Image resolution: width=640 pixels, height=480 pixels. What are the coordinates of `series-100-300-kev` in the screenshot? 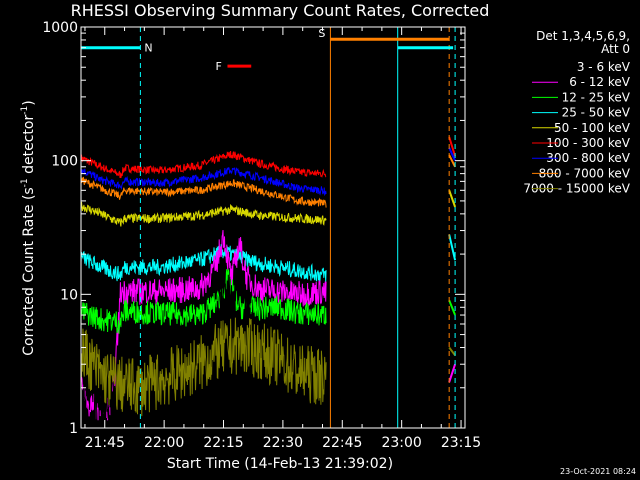 It's located at (268, 157).